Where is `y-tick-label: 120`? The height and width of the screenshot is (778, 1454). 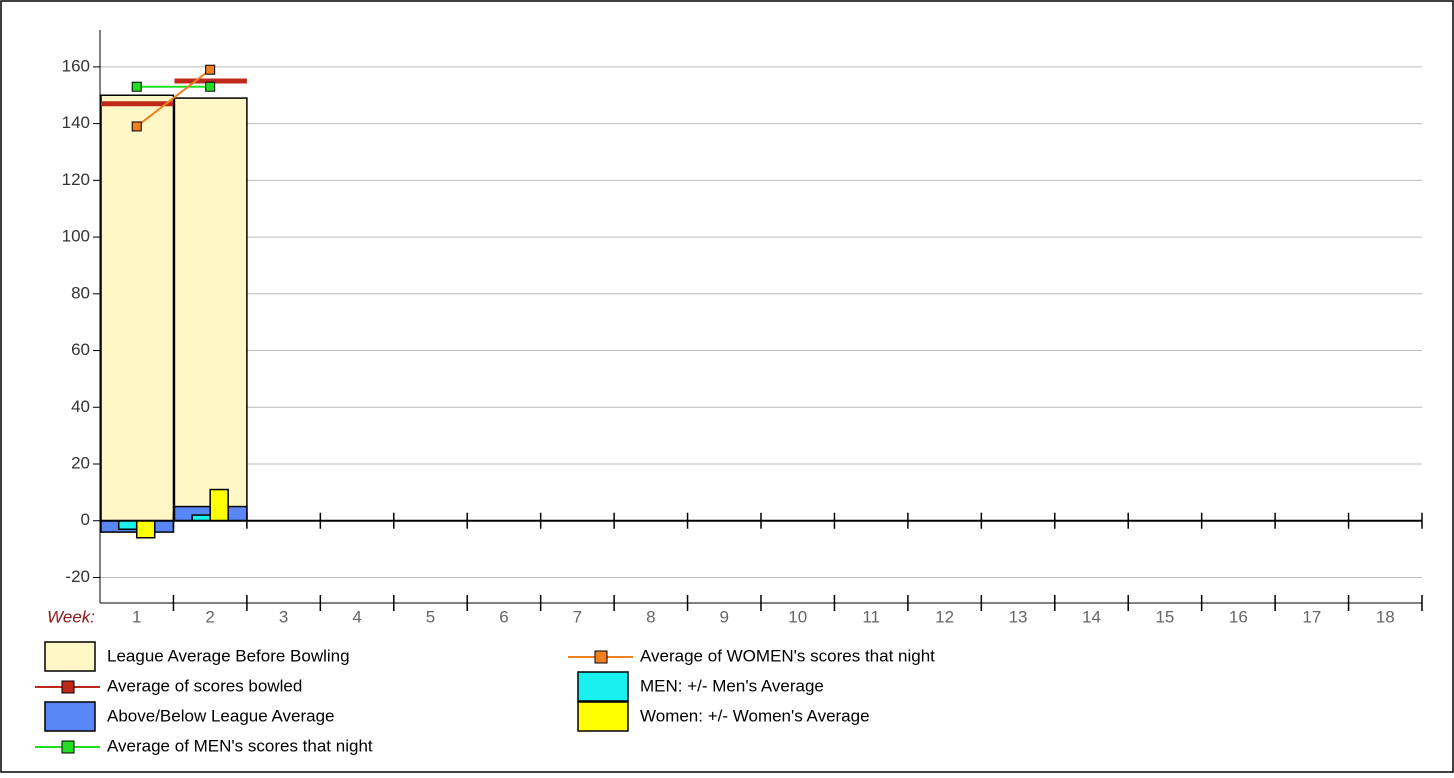
y-tick-label: 120 is located at coordinates (76, 179).